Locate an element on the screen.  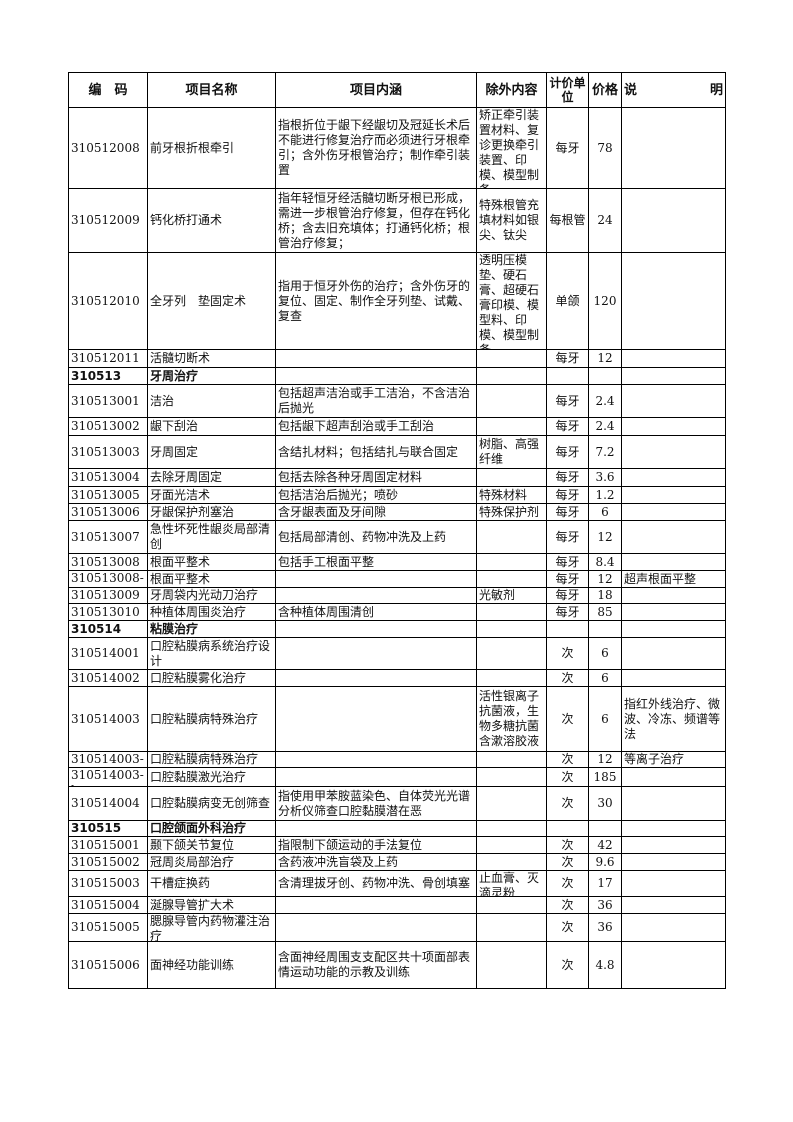
code-cell-text: 310515005 is located at coordinates (105, 927).